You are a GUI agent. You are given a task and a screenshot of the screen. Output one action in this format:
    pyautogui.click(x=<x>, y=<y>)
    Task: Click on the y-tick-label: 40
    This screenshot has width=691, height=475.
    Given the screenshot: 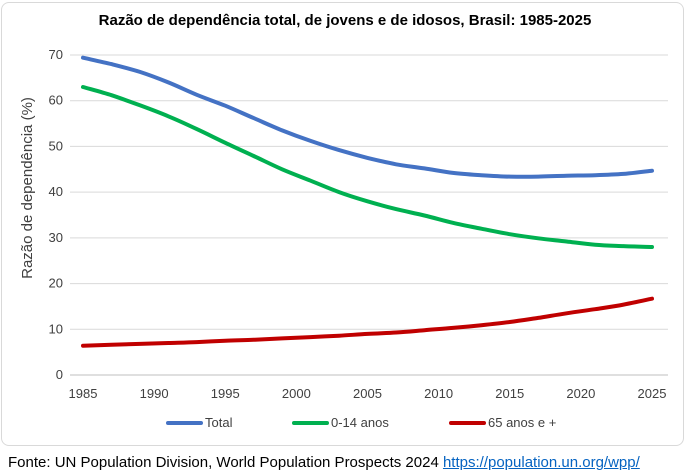 What is the action you would take?
    pyautogui.click(x=56, y=191)
    